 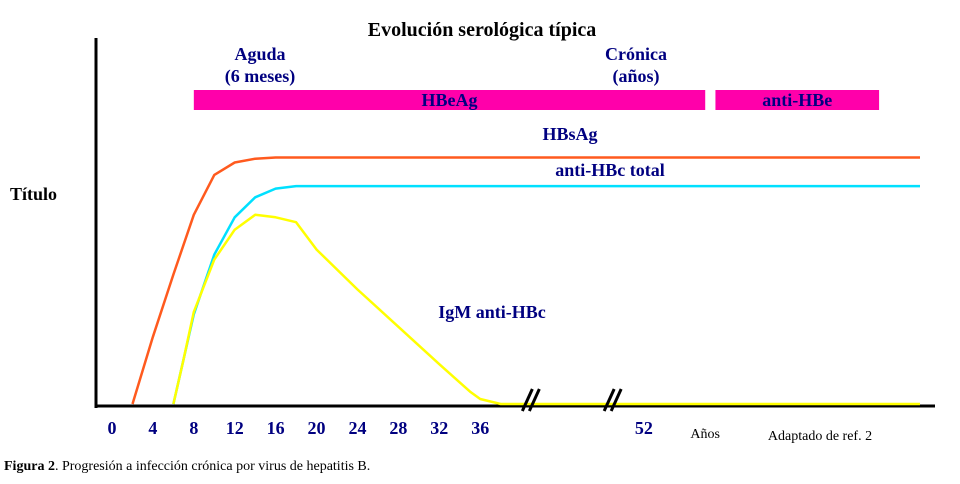 What do you see at coordinates (193, 428) in the screenshot?
I see `x-tick-label: 8` at bounding box center [193, 428].